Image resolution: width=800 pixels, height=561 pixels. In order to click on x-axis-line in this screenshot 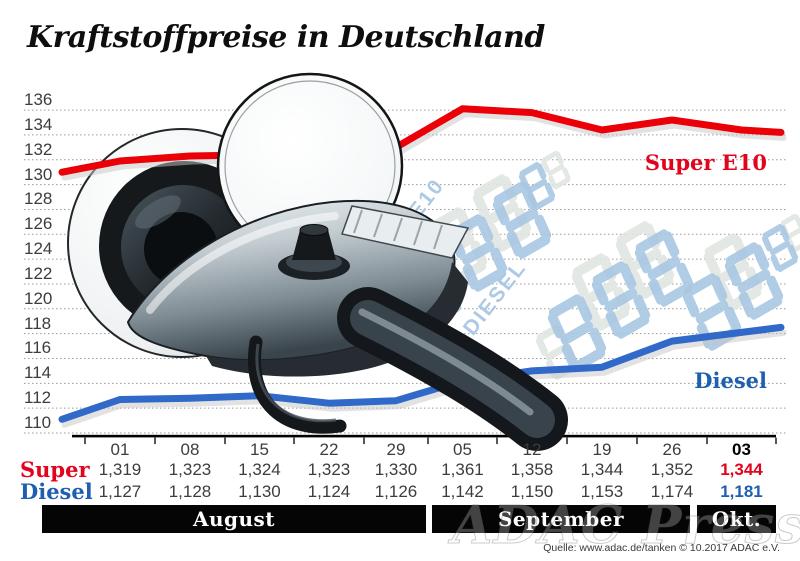, I will do `click(424, 436)`.